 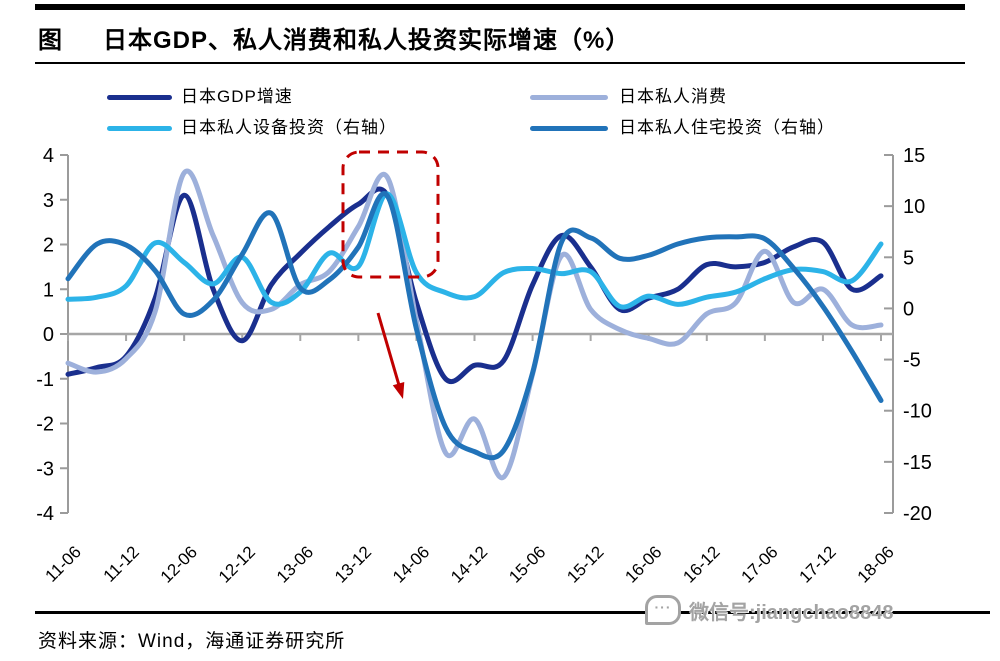 I want to click on left-axis-tick-label: 1, so click(x=48, y=290).